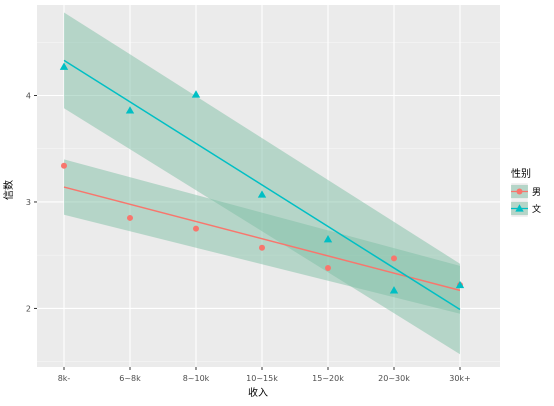 Image resolution: width=554 pixels, height=406 pixels. I want to click on x-tick-label: 10~15k, so click(262, 378).